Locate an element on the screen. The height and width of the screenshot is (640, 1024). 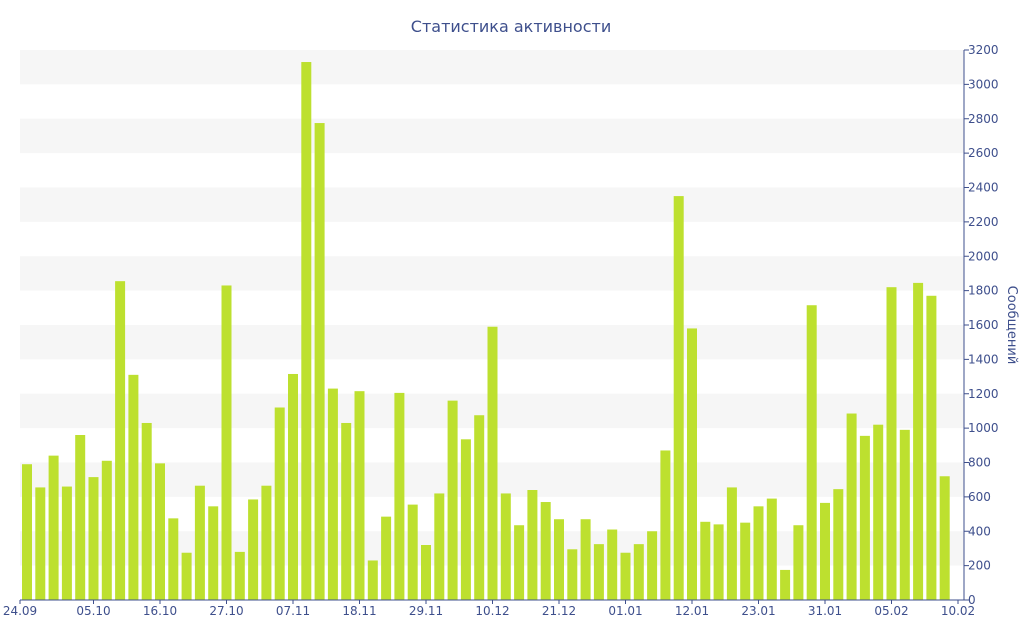
y-tick-label: 3200 is located at coordinates (983, 50).